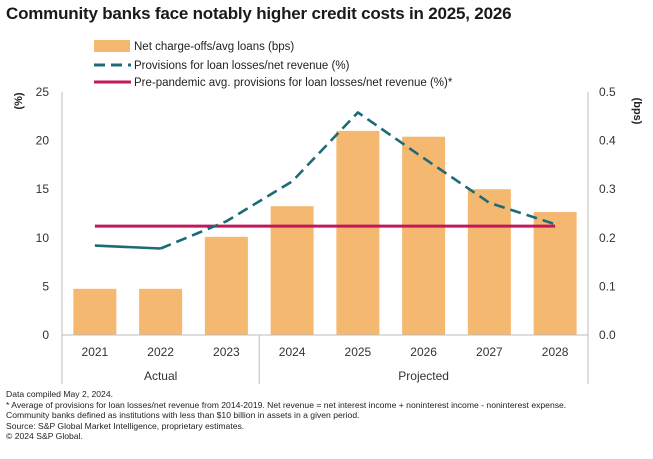  Describe the element at coordinates (637, 111) in the screenshot. I see `right-axis-title: (bps)` at that location.